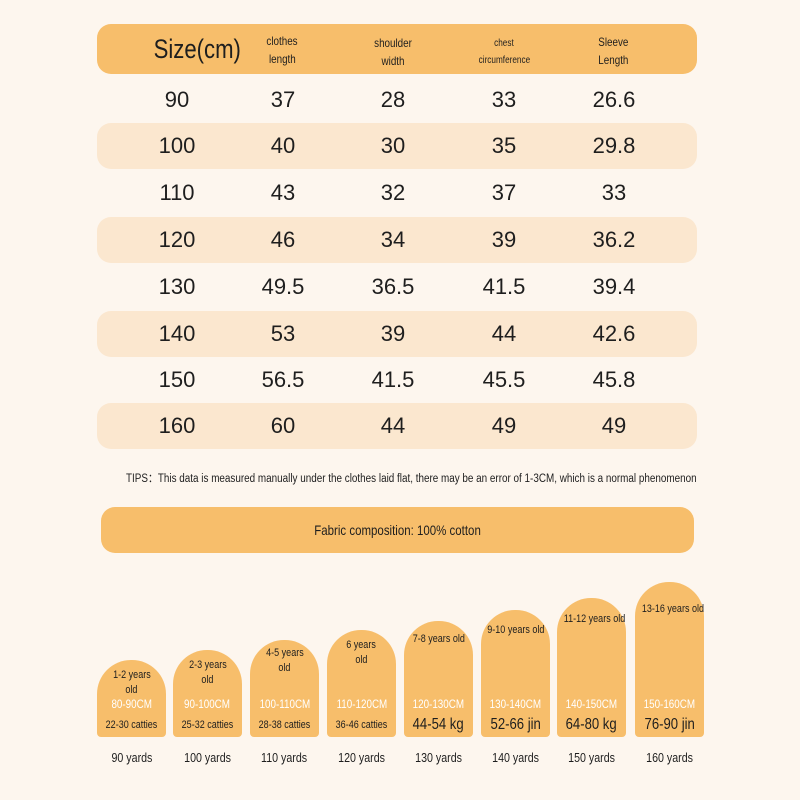  Describe the element at coordinates (393, 192) in the screenshot. I see `cell-shoulder-width: 32` at that location.